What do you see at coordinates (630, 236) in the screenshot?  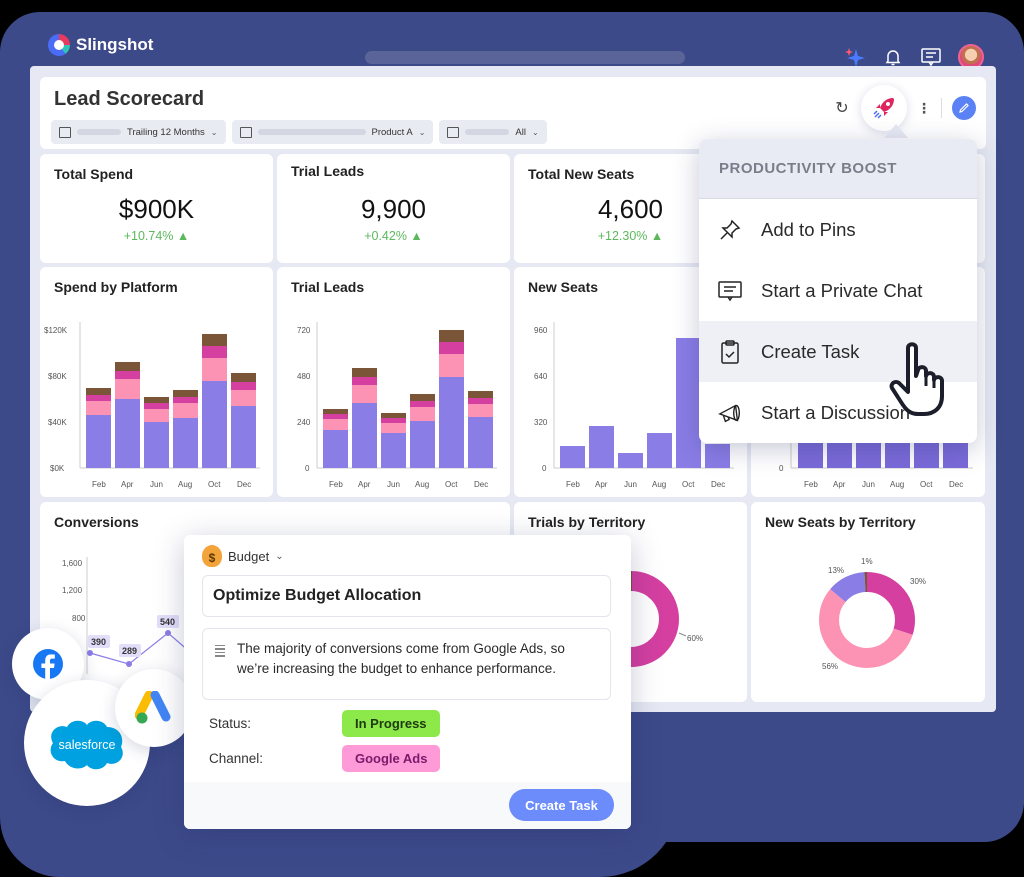 I see `kpi-delta: +12.30% ▲` at bounding box center [630, 236].